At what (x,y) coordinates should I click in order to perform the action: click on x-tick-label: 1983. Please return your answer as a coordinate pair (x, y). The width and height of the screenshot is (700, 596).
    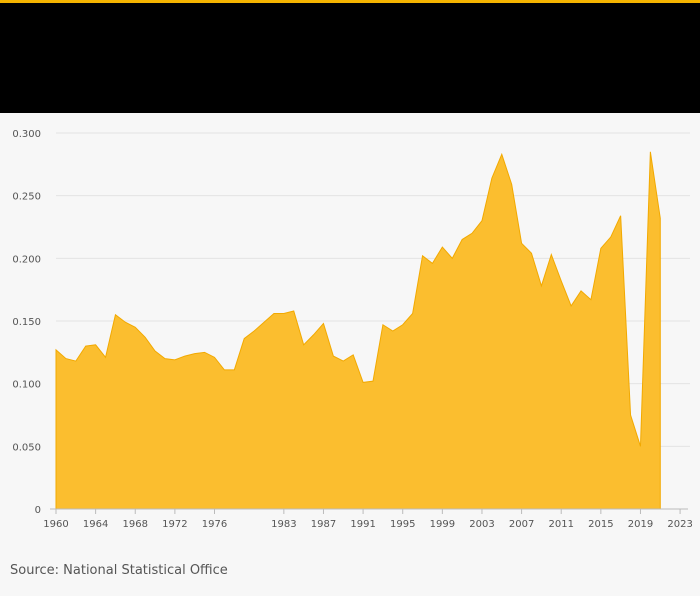
    Looking at the image, I should click on (283, 524).